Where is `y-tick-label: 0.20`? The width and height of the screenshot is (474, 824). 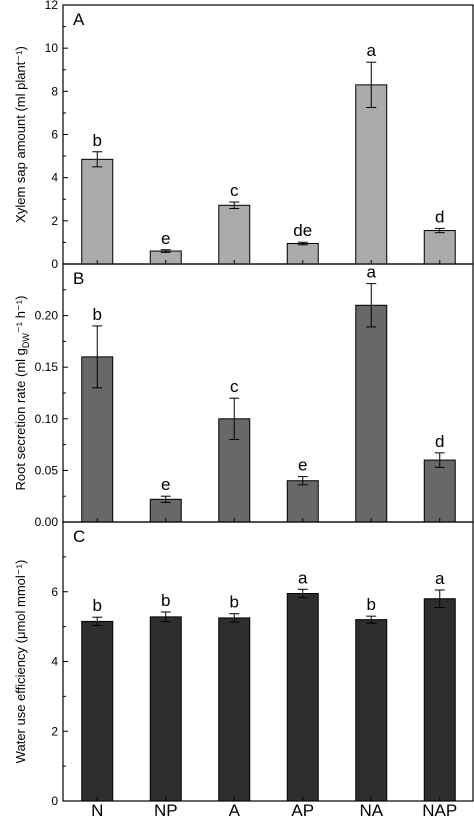 y-tick-label: 0.20 is located at coordinates (47, 316).